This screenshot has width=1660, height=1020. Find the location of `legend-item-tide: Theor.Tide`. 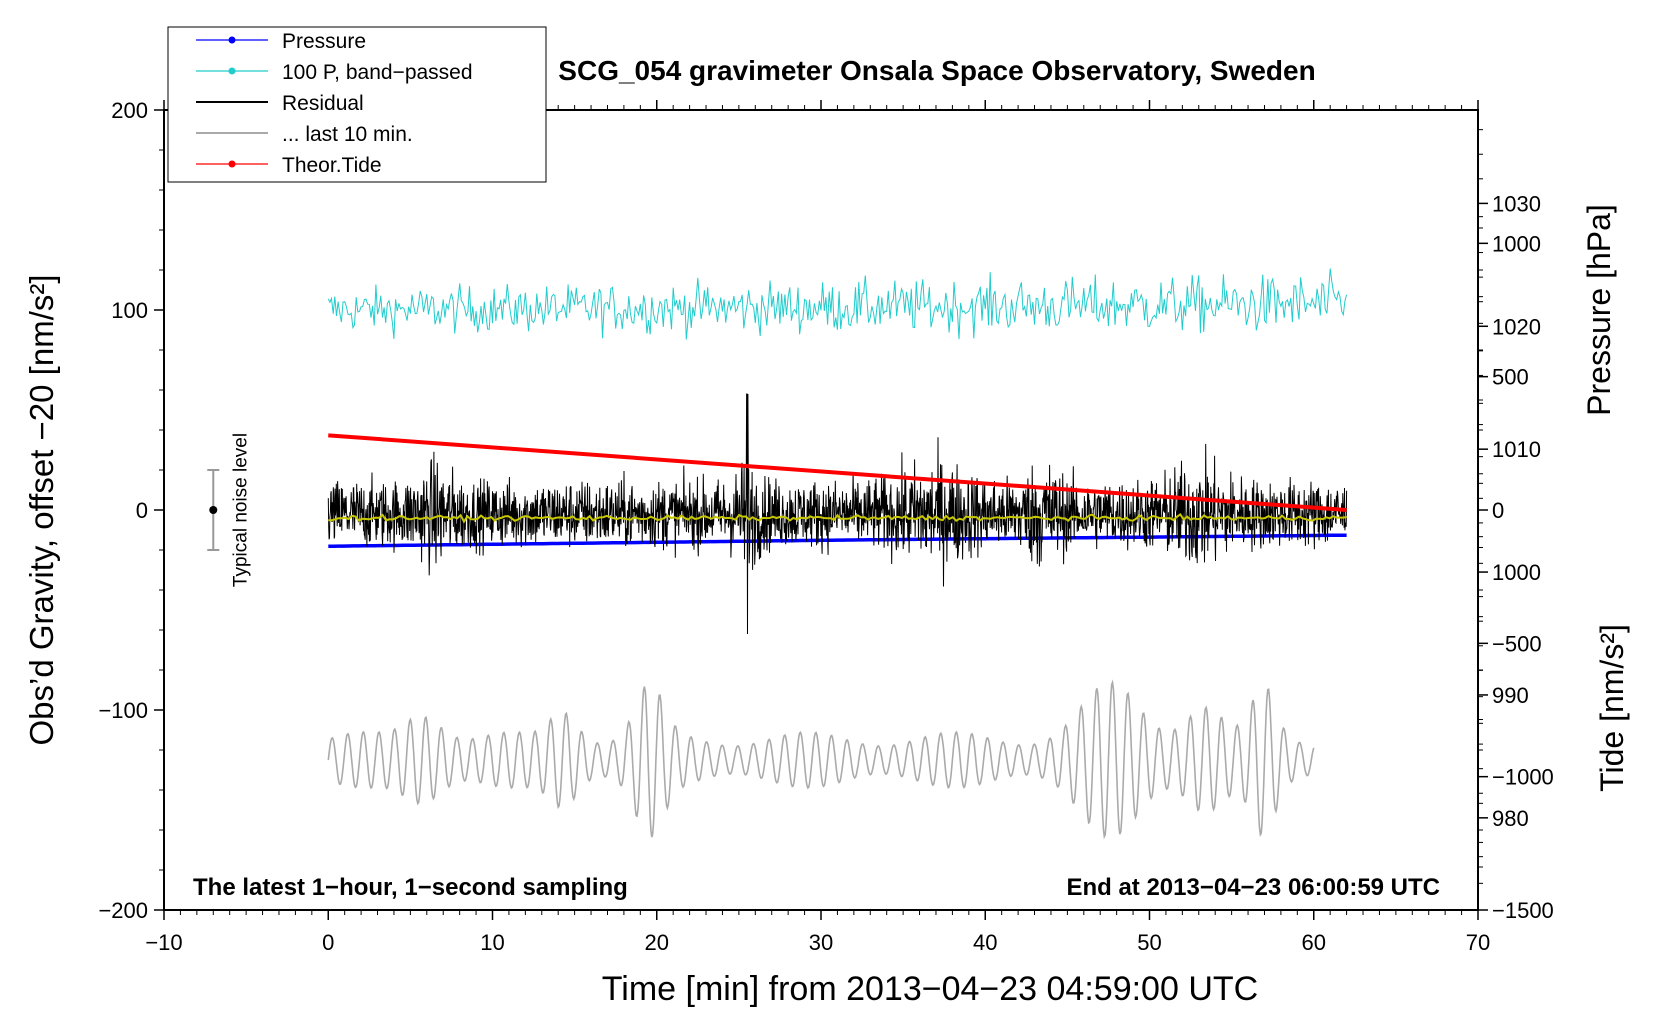

legend-item-tide: Theor.Tide is located at coordinates (289, 165).